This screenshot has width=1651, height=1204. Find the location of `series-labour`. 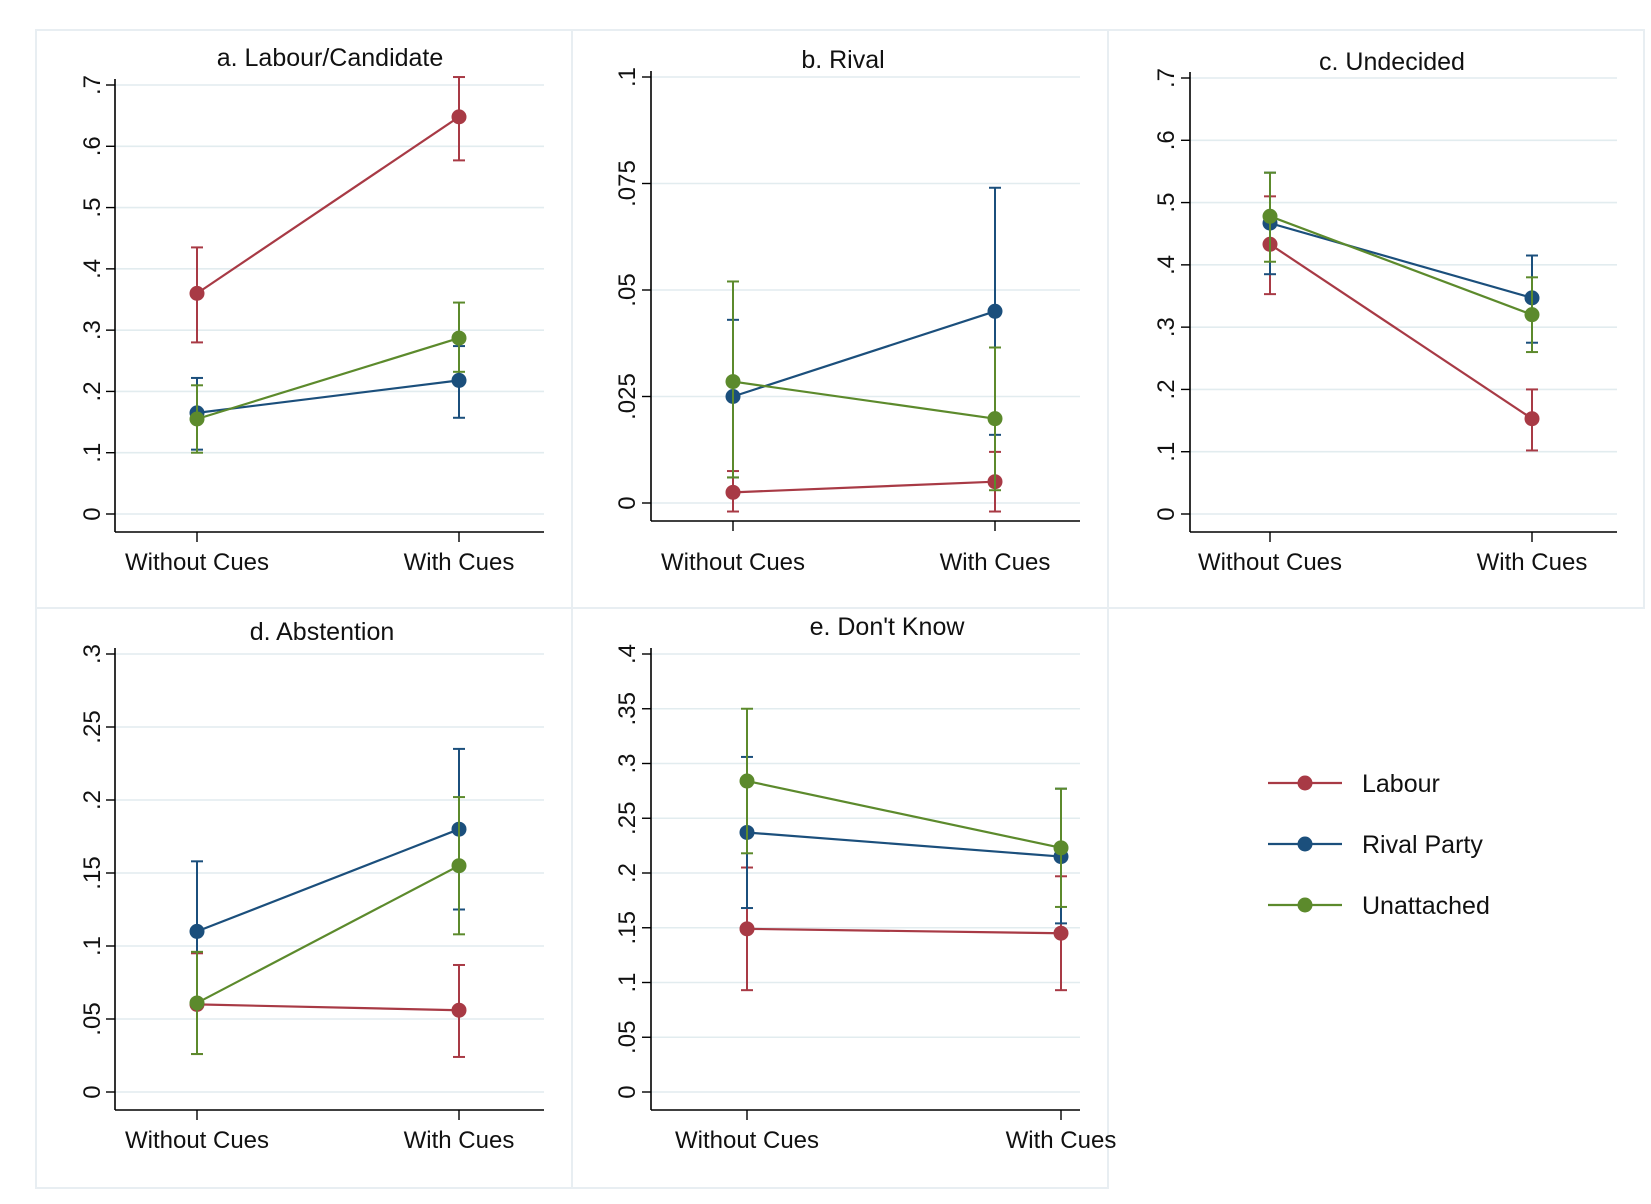

series-labour is located at coordinates (328, 210).